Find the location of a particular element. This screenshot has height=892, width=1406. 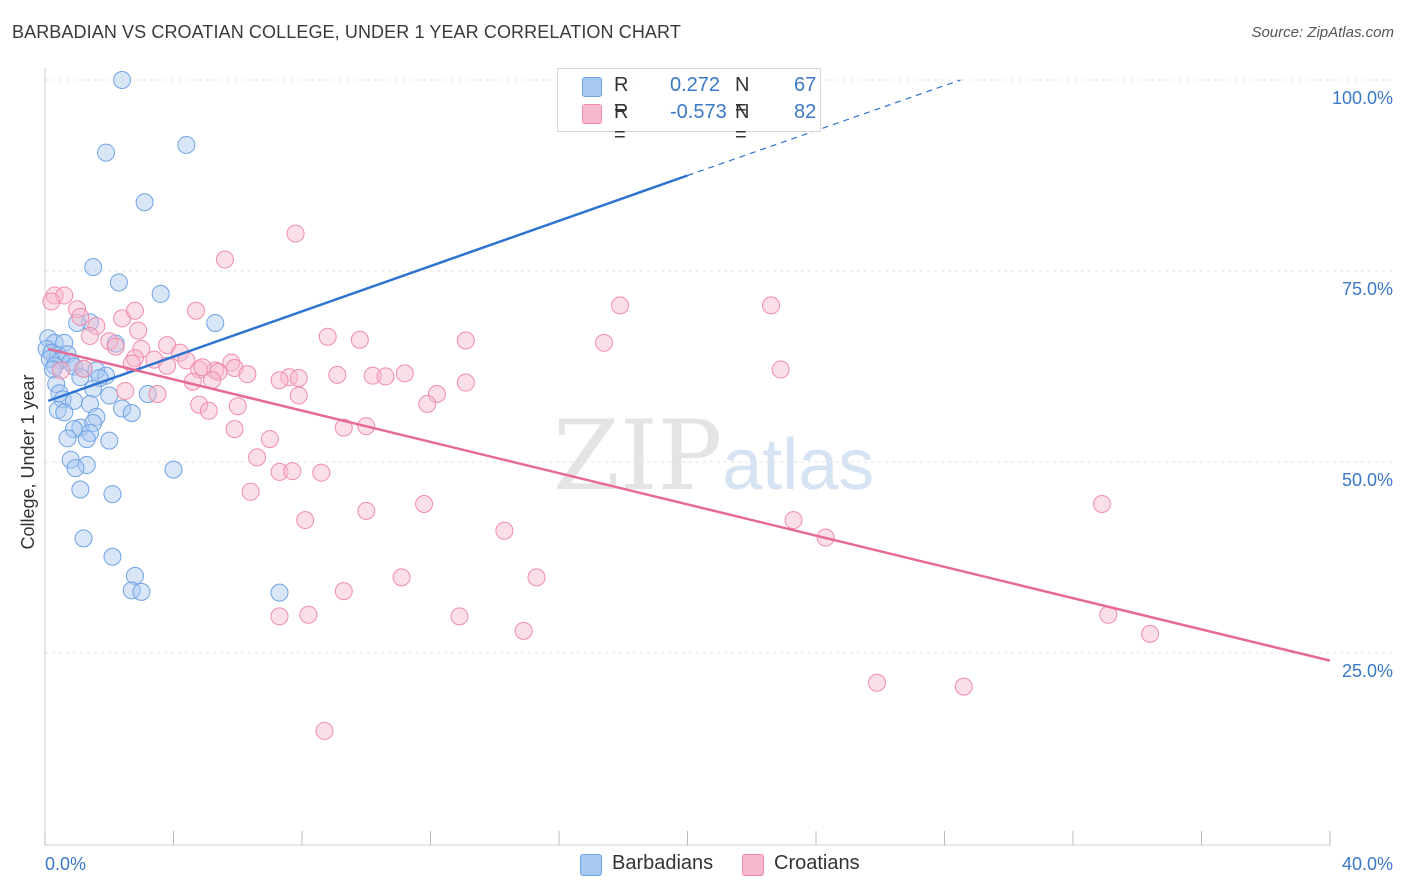

legend-stats: R = 0.272 N = 67 R = -0.573 N = 82 is located at coordinates (689, 107).